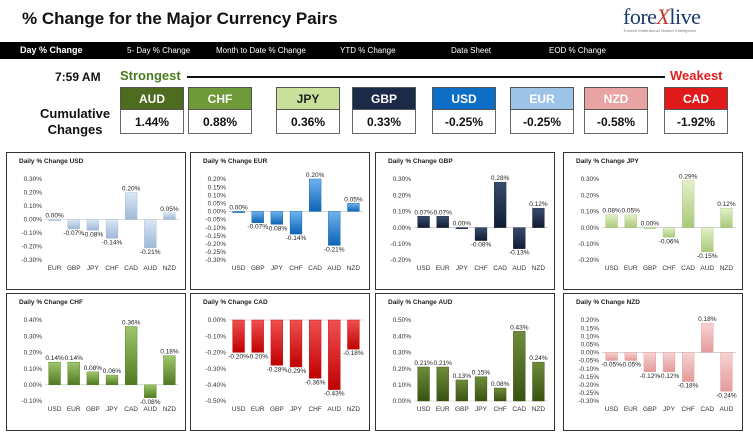 The image size is (753, 434). What do you see at coordinates (588, 361) in the screenshot?
I see `y-tick-label: -0.05%` at bounding box center [588, 361].